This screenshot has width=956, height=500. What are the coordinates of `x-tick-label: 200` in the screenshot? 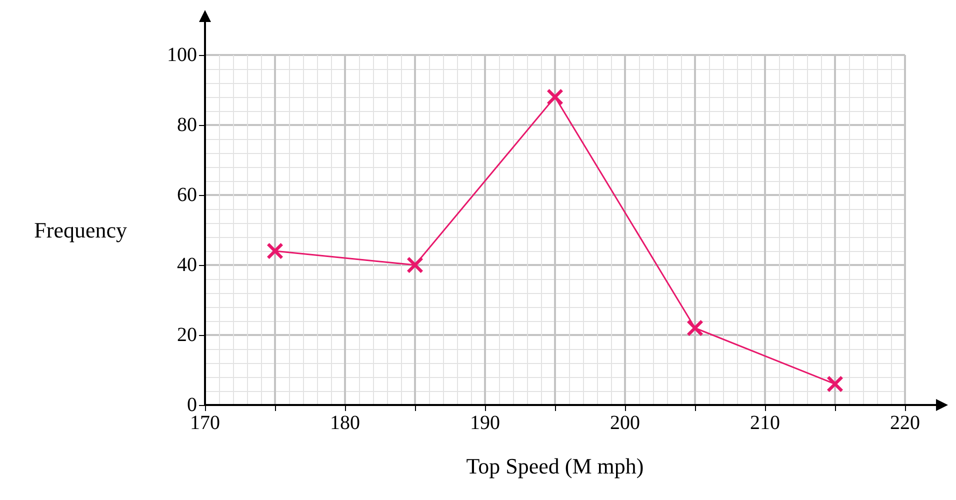 It's located at (625, 423).